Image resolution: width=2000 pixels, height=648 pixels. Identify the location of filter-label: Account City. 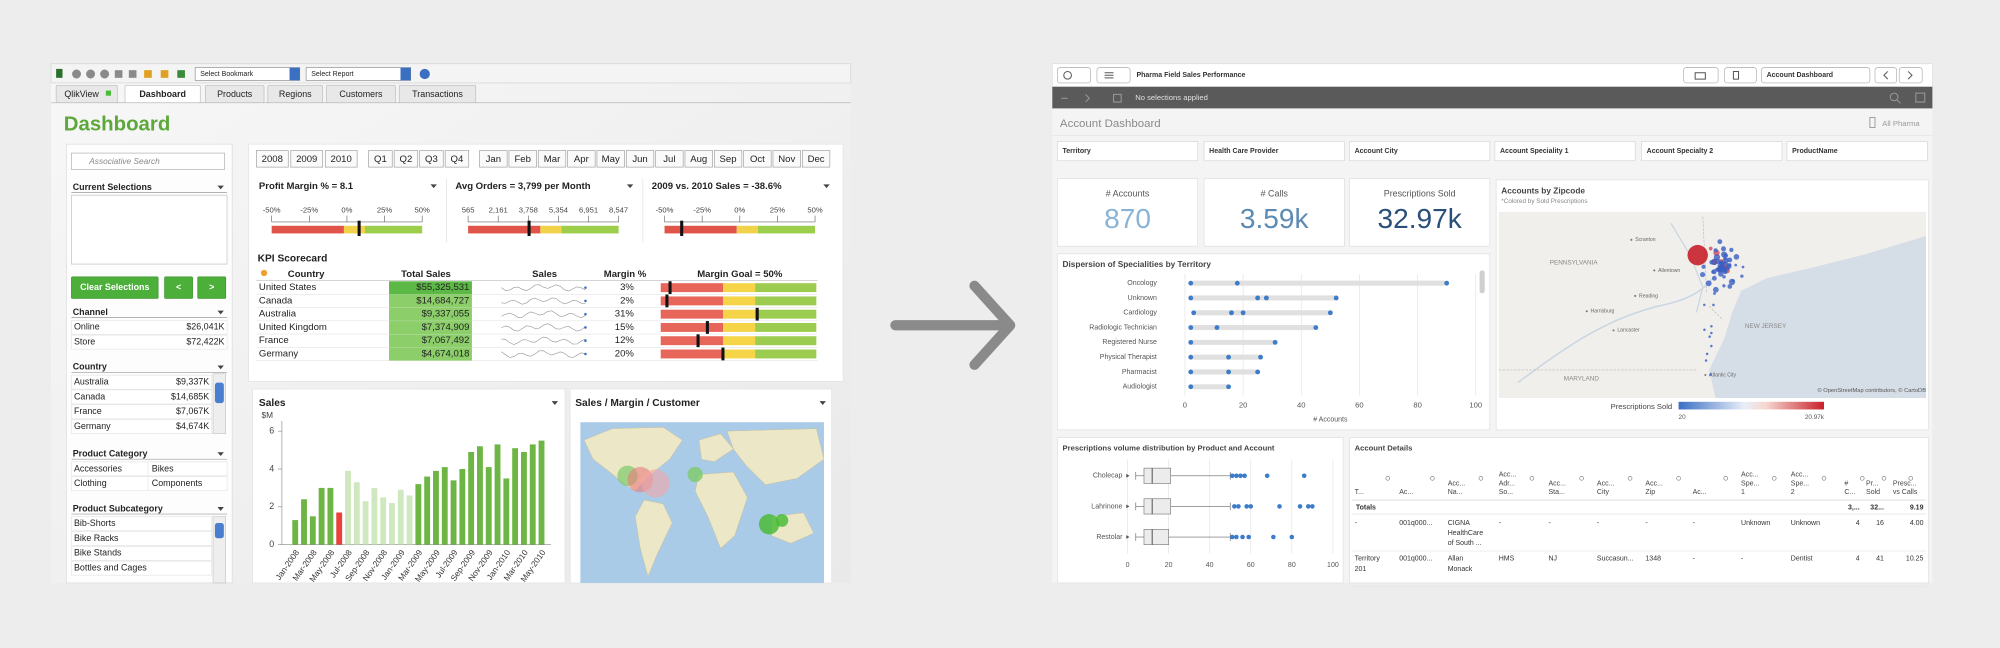
(1376, 151).